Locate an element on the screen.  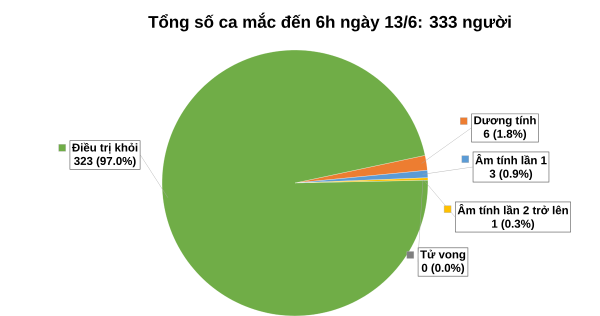
text: 0 (0.0%) is located at coordinates (443, 268).